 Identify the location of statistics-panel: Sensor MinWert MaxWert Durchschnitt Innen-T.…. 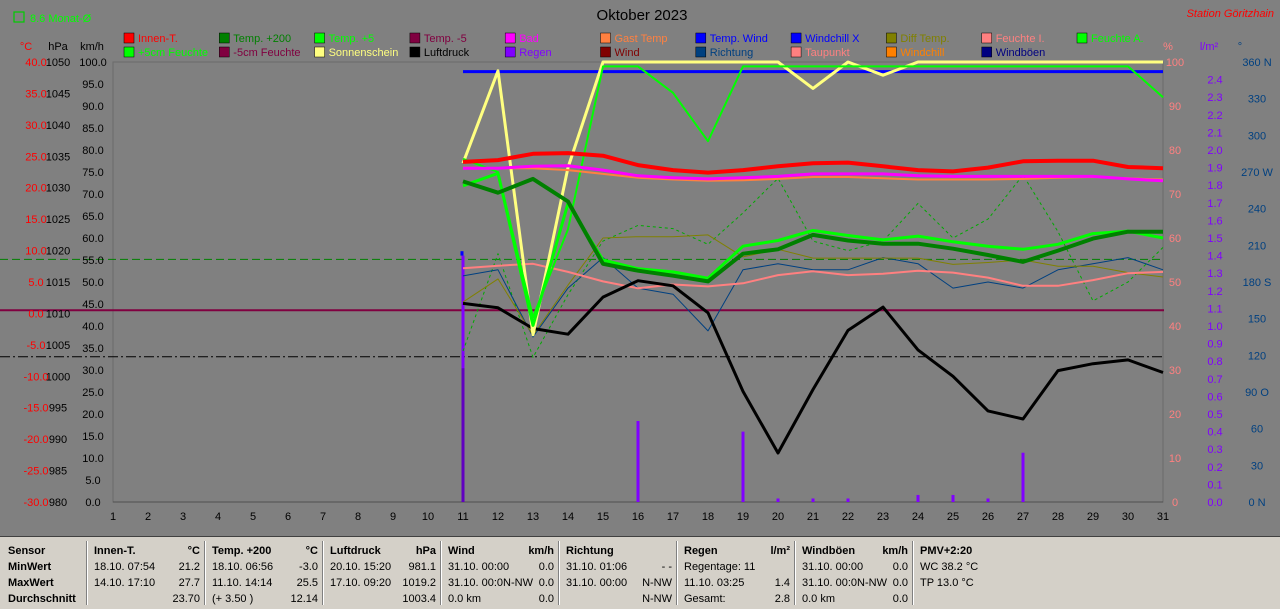
(640, 572).